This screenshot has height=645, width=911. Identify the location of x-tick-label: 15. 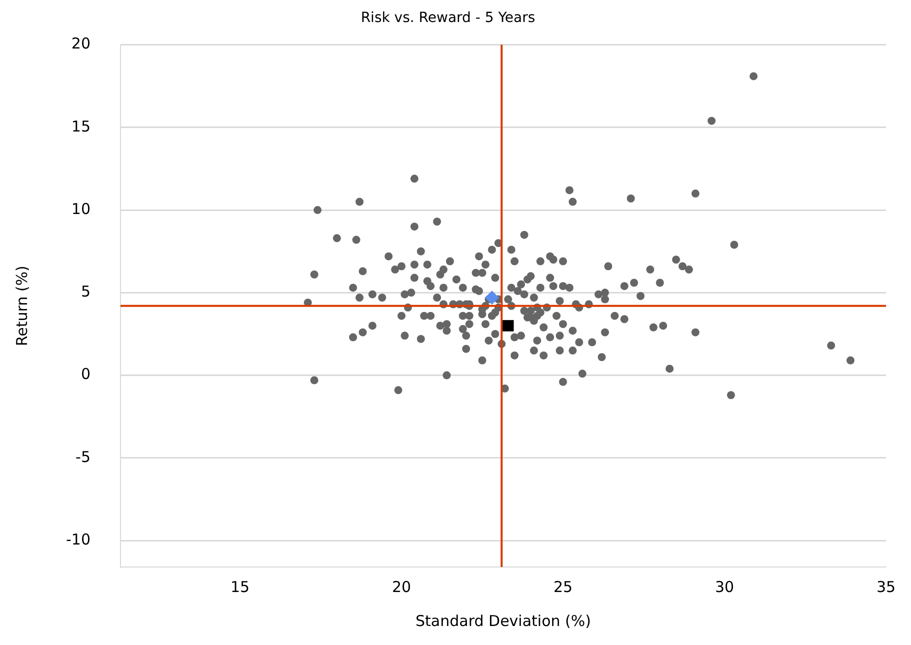
(240, 587).